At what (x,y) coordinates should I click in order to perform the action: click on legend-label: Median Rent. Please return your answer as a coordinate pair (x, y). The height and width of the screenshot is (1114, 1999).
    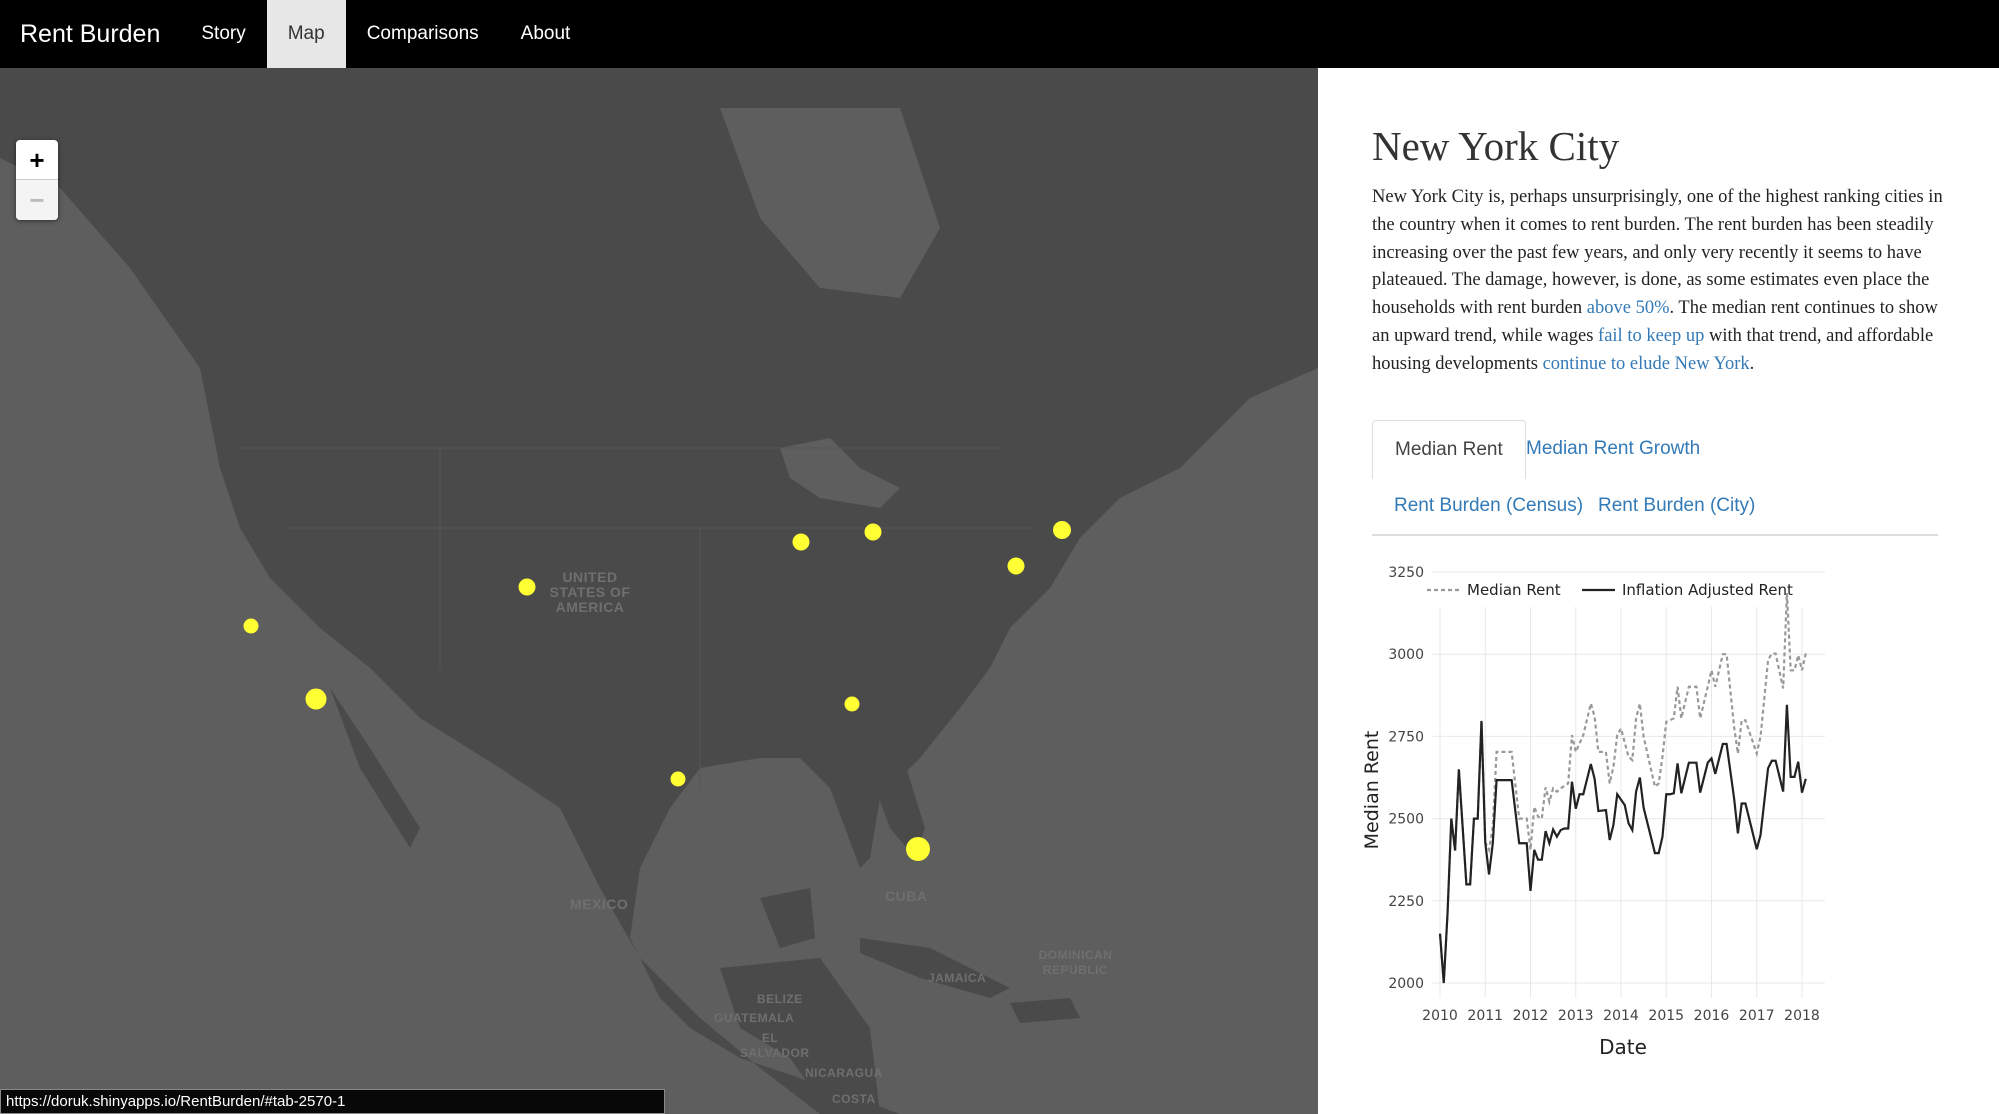
    Looking at the image, I should click on (1514, 590).